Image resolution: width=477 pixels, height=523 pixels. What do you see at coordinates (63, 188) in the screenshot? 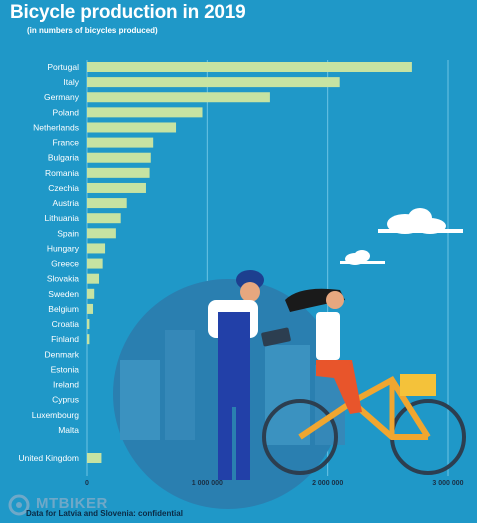
I see `category-label: Czechia` at bounding box center [63, 188].